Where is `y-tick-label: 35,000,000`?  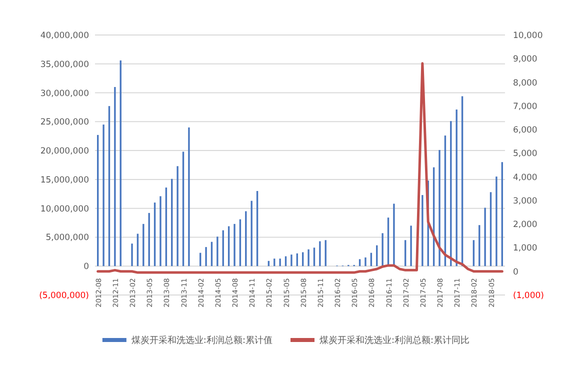
y-tick-label: 35,000,000 is located at coordinates (64, 65).